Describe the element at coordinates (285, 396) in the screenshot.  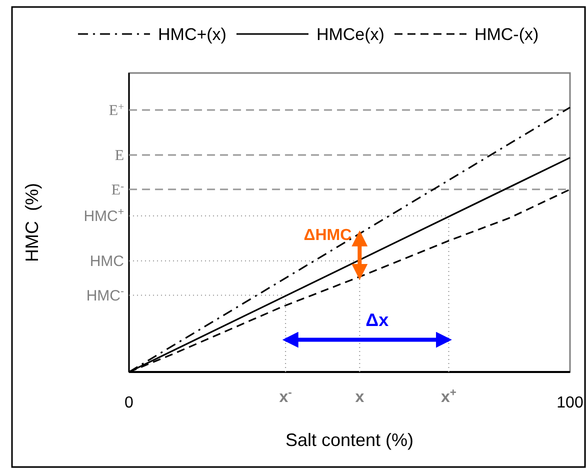
I see `ref-line-label: x$^{-}$` at that location.